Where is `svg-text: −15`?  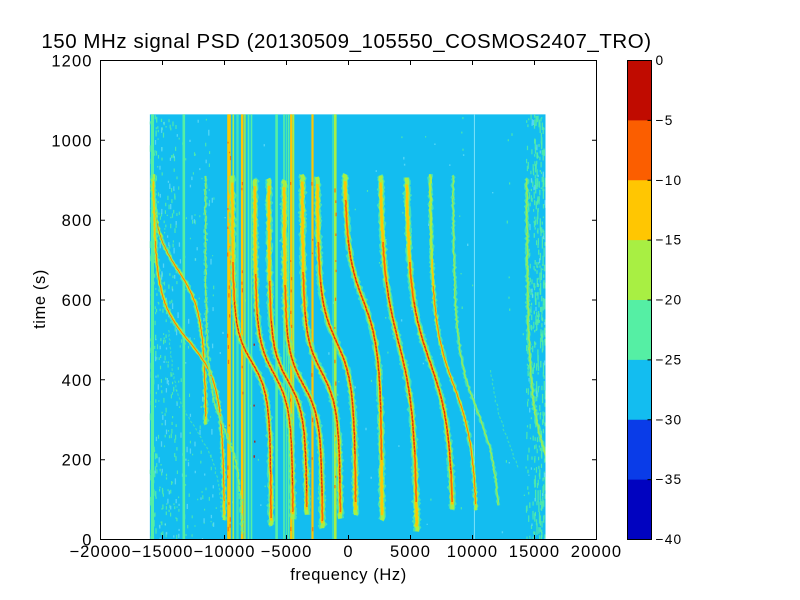
svg-text: −15 is located at coordinates (669, 240).